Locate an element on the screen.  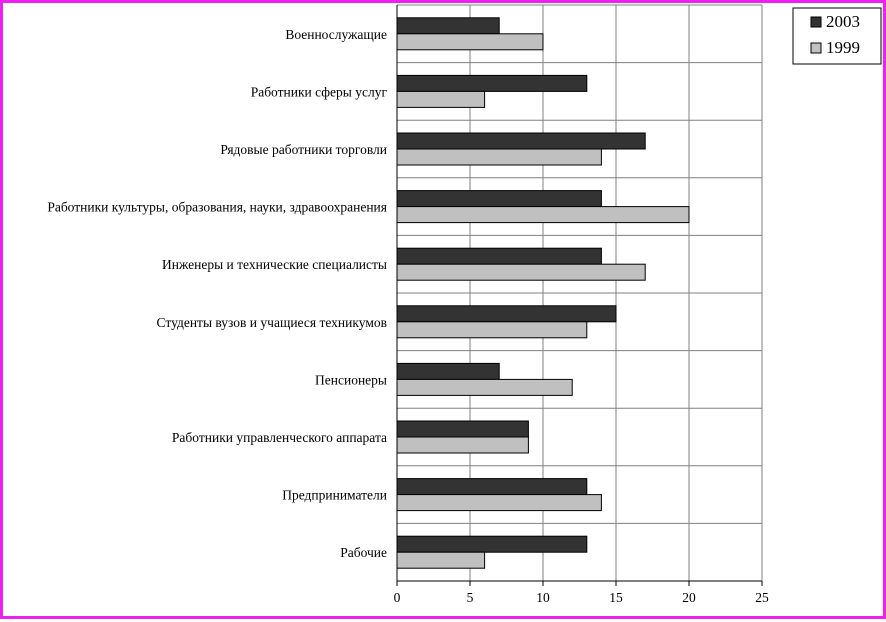
x-tick-label: 10 is located at coordinates (543, 597).